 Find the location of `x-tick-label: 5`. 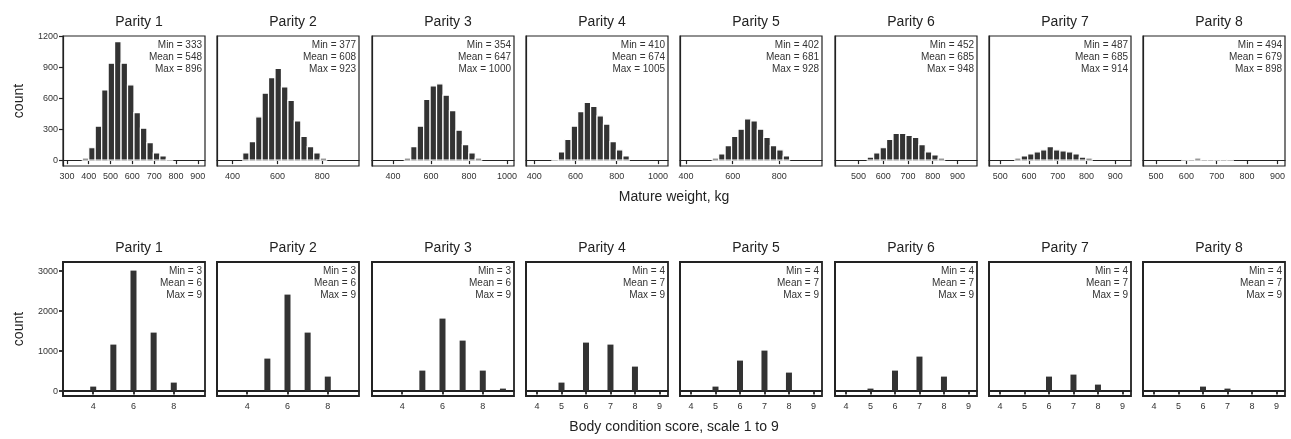

x-tick-label: 5 is located at coordinates (1024, 405).